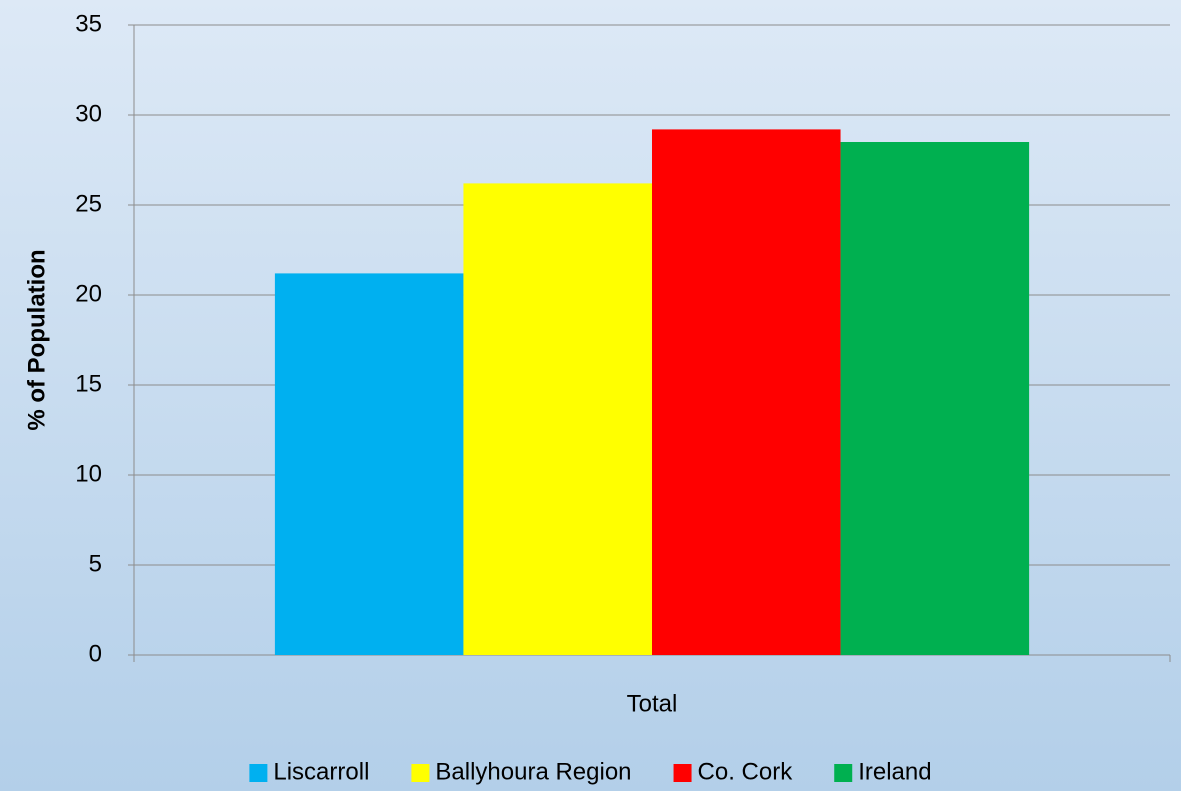  What do you see at coordinates (533, 771) in the screenshot?
I see `legend-label: Ballyhoura Region` at bounding box center [533, 771].